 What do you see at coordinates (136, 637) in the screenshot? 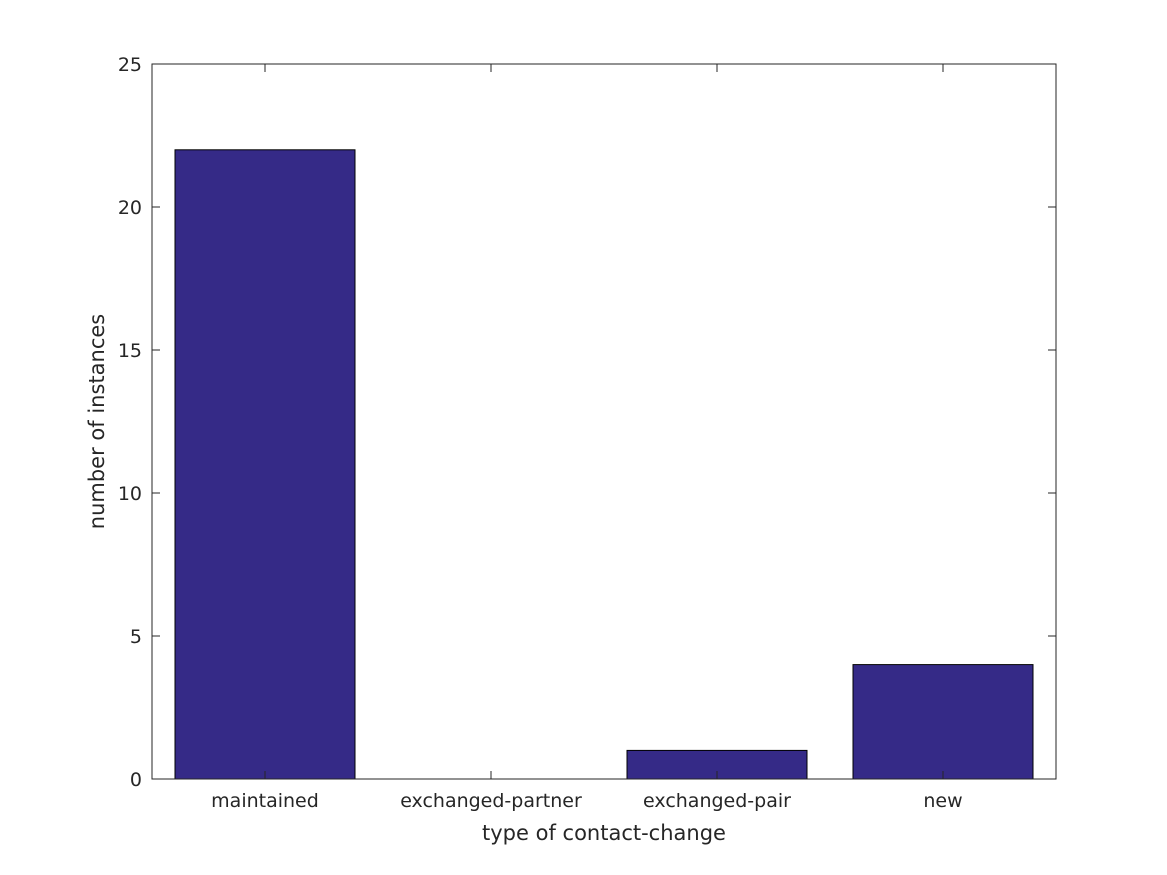
I see `y-tick-label: 5` at bounding box center [136, 637].